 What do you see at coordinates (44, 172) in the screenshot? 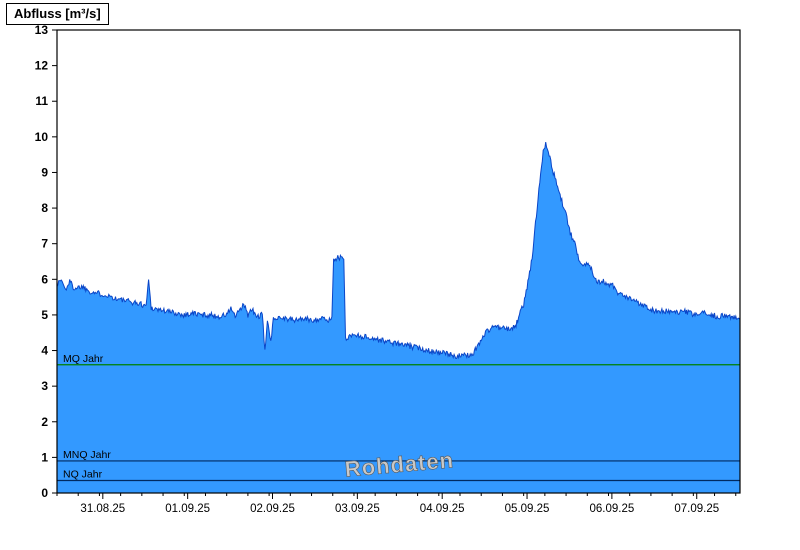
I see `y-tick-label: 9` at bounding box center [44, 172].